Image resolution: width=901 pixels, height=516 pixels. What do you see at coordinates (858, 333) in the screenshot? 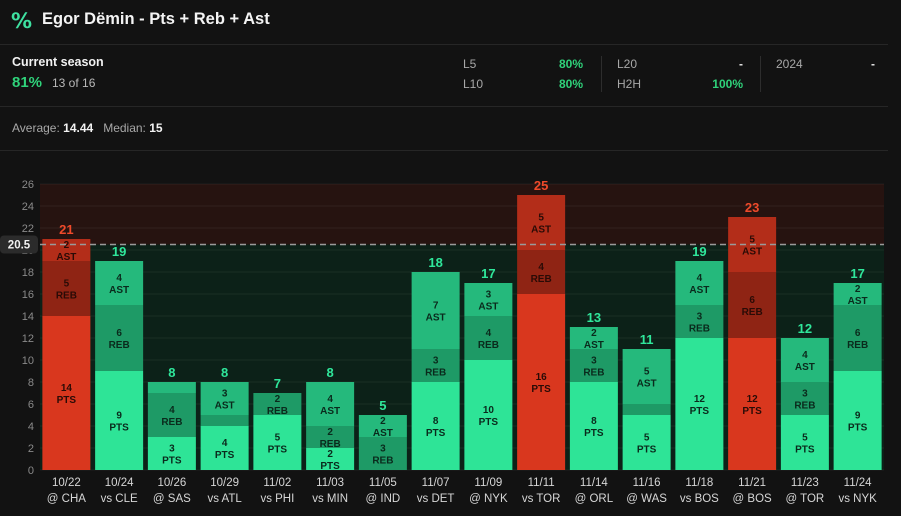
I see `segment-value: 6` at bounding box center [858, 333].